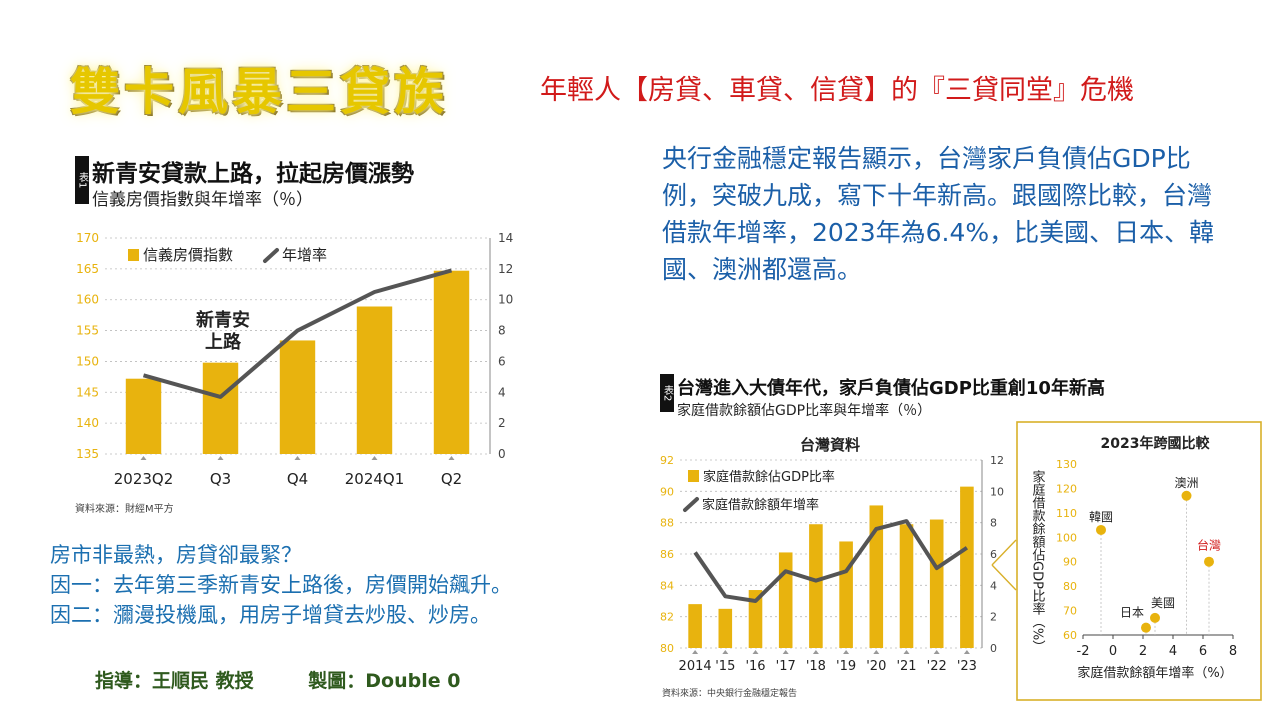 The width and height of the screenshot is (1280, 720). What do you see at coordinates (1139, 561) in the screenshot?
I see `panel-frame` at bounding box center [1139, 561].